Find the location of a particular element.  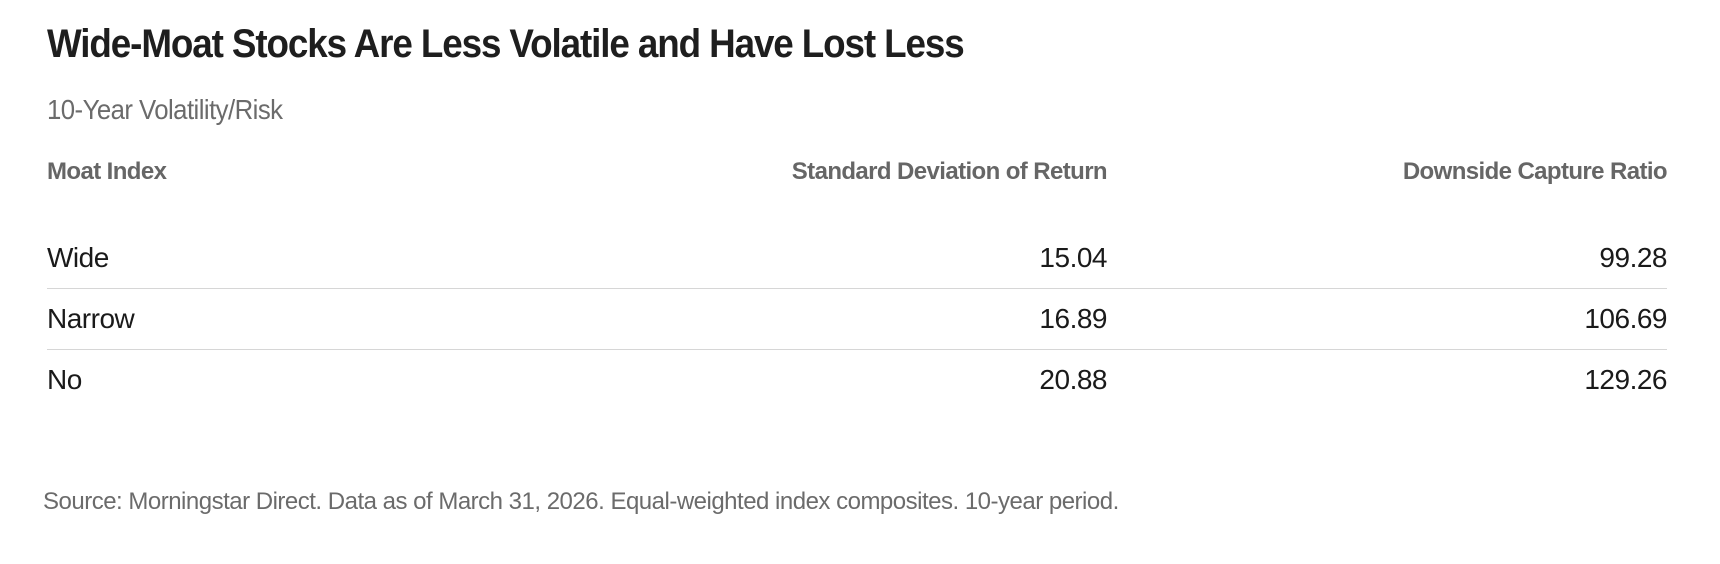

downside-capture-cell: 106.69 is located at coordinates (1387, 319).